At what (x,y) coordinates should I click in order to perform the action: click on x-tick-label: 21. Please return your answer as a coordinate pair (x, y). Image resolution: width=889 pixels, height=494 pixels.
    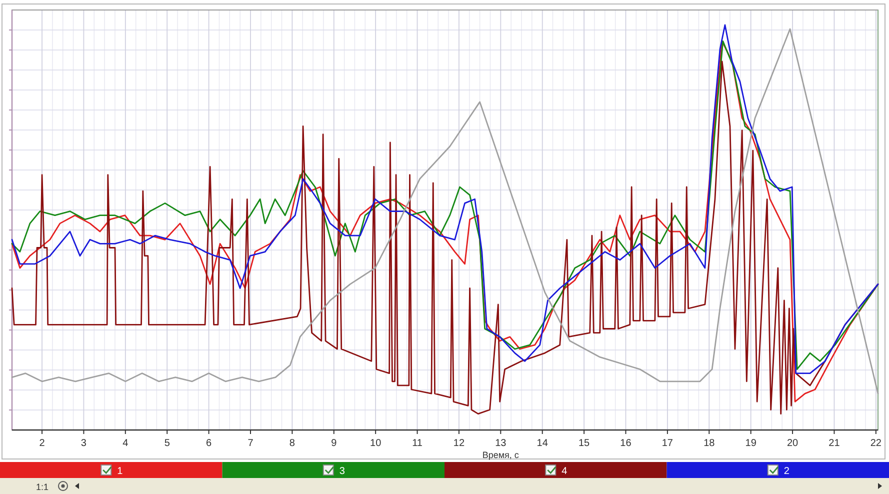
    Looking at the image, I should click on (834, 443).